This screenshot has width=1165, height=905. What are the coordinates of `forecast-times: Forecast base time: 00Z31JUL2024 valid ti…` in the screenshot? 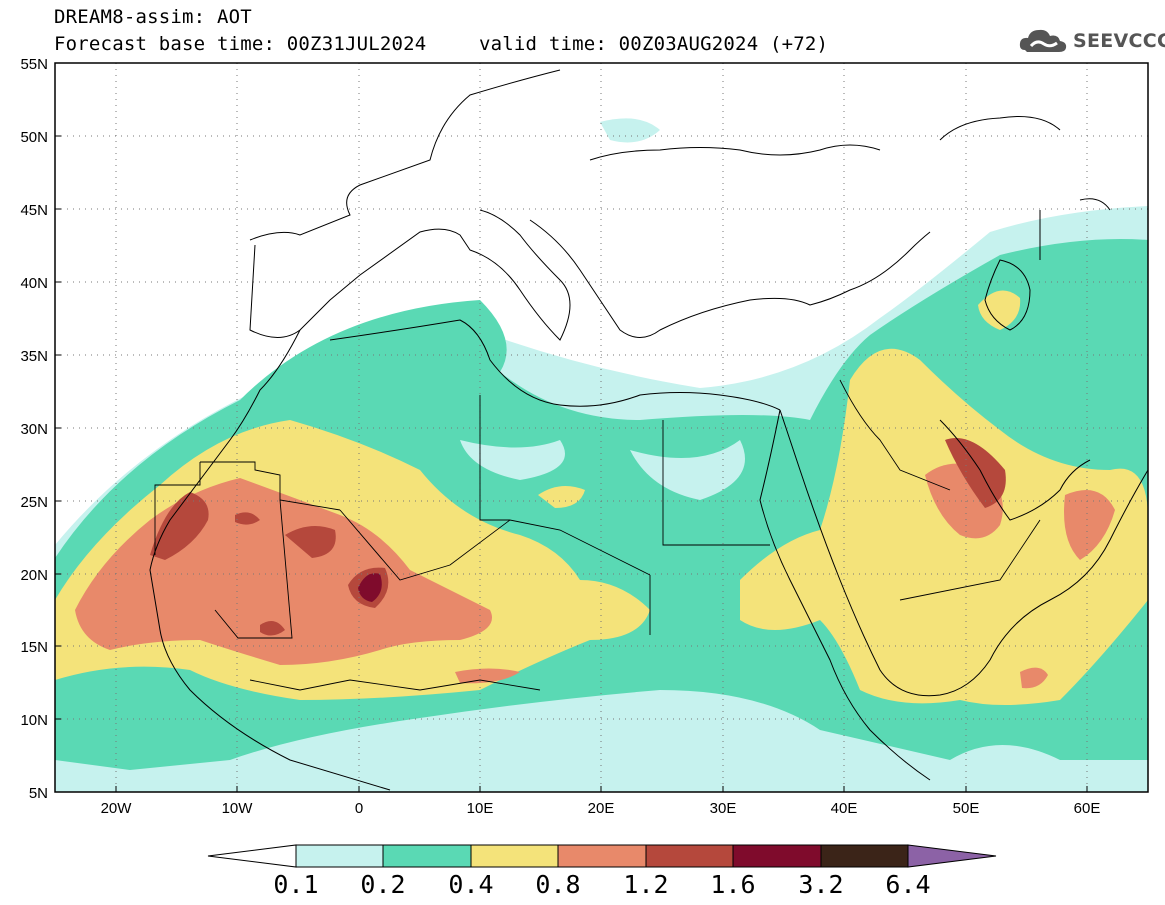 It's located at (441, 44).